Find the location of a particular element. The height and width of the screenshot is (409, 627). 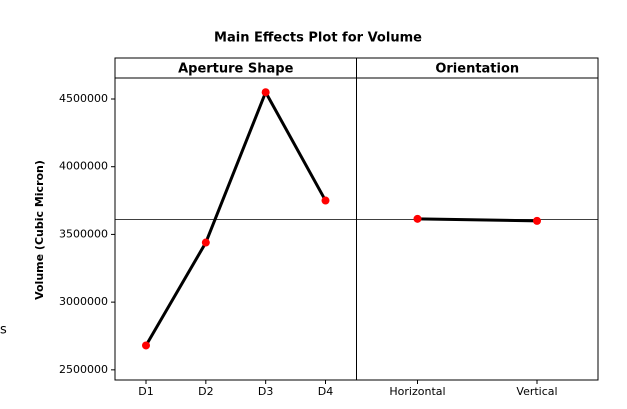

panel-title: Orientation is located at coordinates (477, 69).